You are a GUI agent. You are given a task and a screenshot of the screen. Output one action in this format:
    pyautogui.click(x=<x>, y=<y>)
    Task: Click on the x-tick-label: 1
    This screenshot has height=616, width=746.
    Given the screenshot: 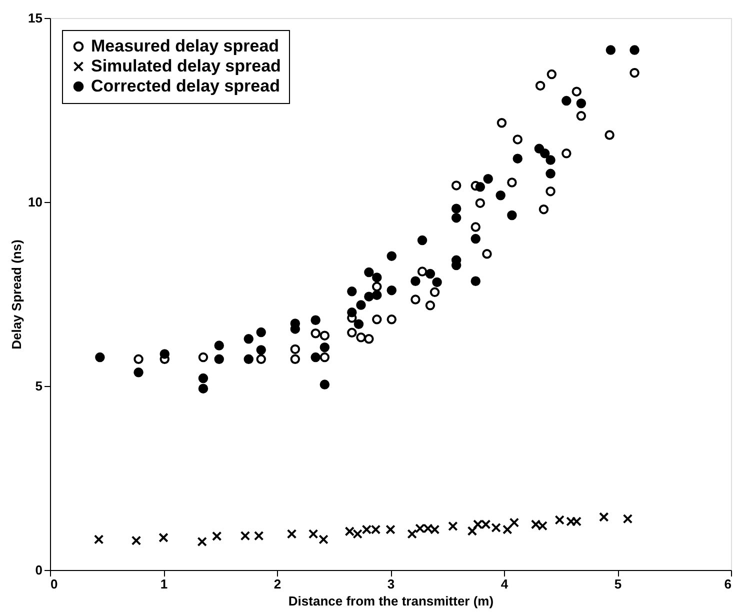 What is the action you would take?
    pyautogui.click(x=164, y=584)
    